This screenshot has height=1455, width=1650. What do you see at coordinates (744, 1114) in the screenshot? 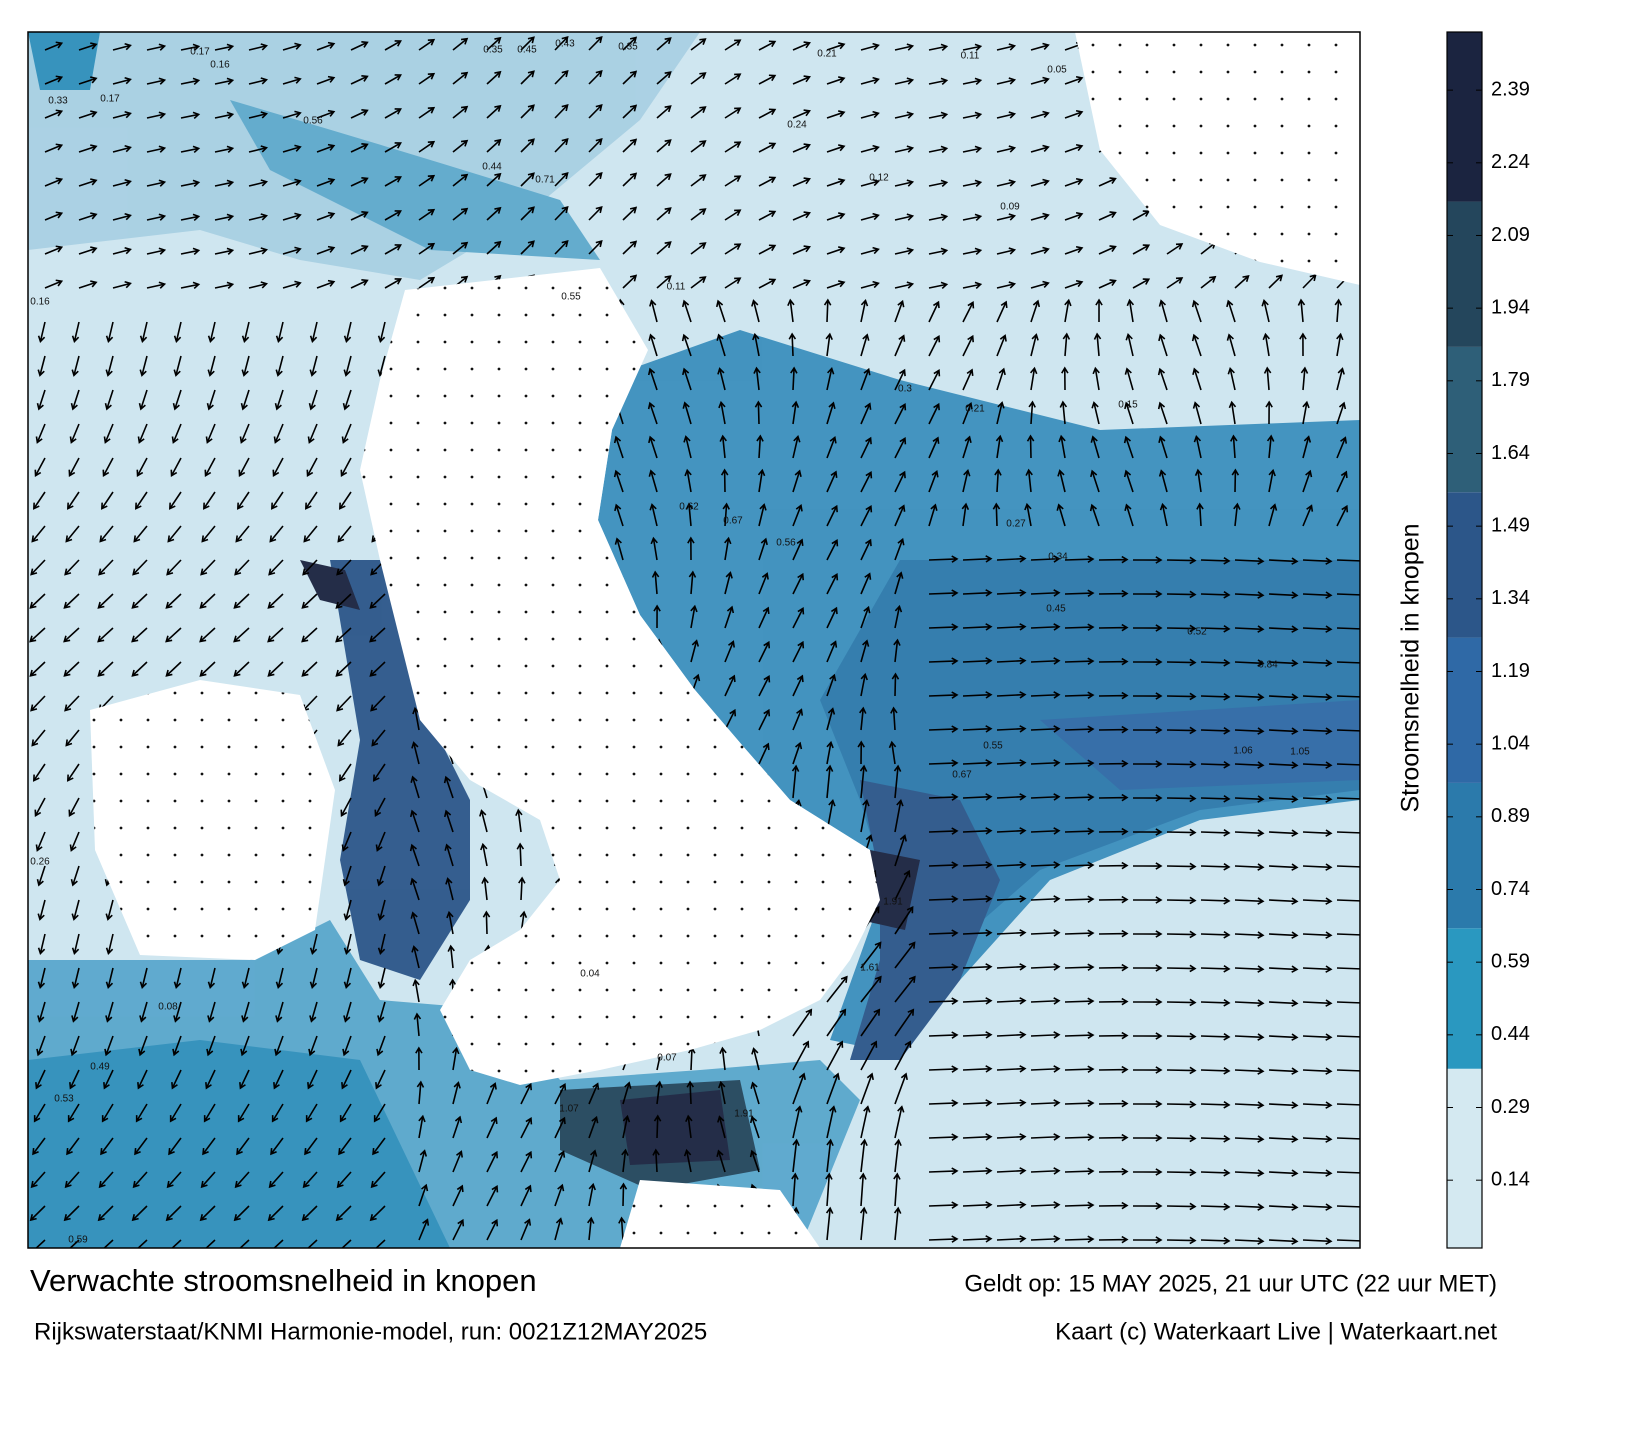
I see `speed-label: 1.91` at bounding box center [744, 1114].